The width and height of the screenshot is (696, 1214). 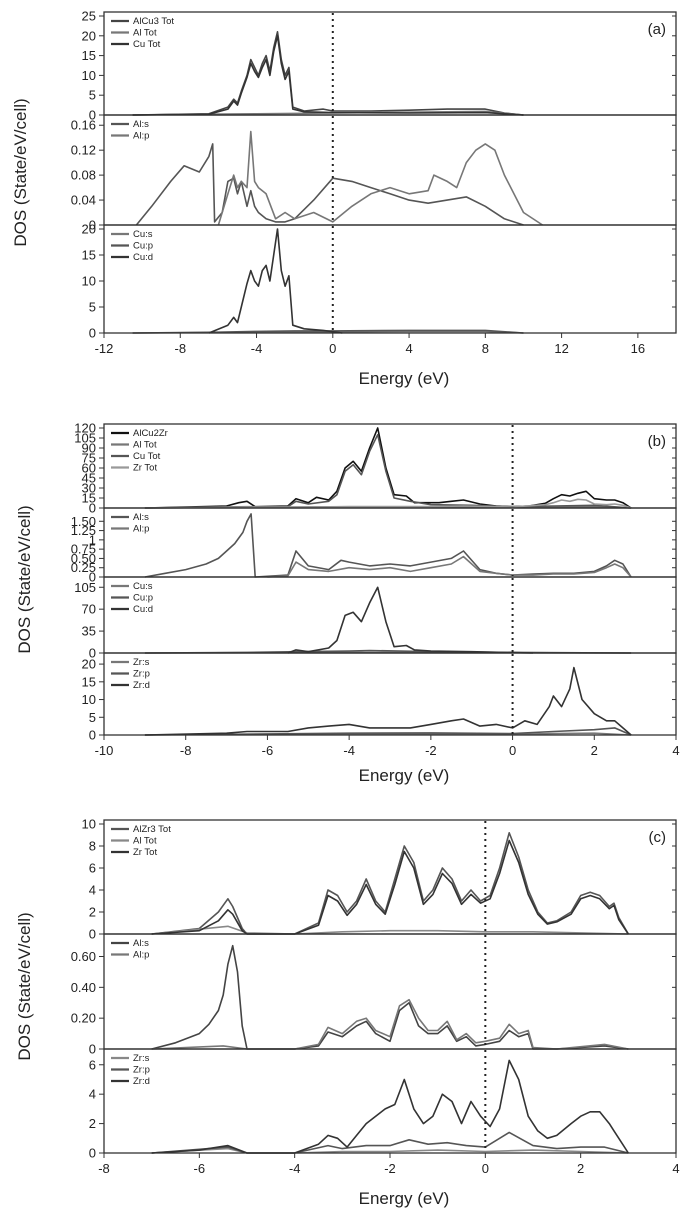 I want to click on y-tick-label: 0.12, so click(x=83, y=150).